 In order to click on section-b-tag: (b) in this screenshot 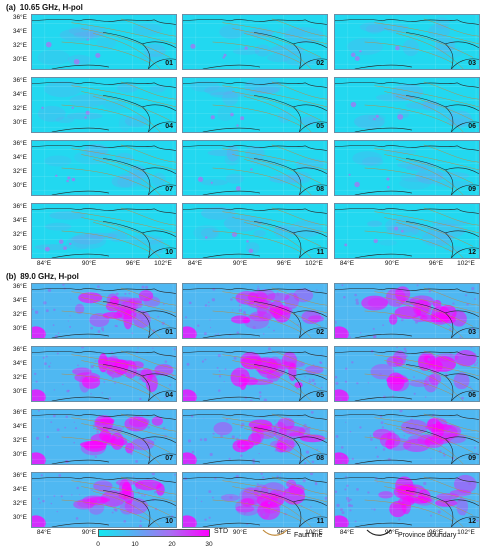, I will do `click(11, 276)`.